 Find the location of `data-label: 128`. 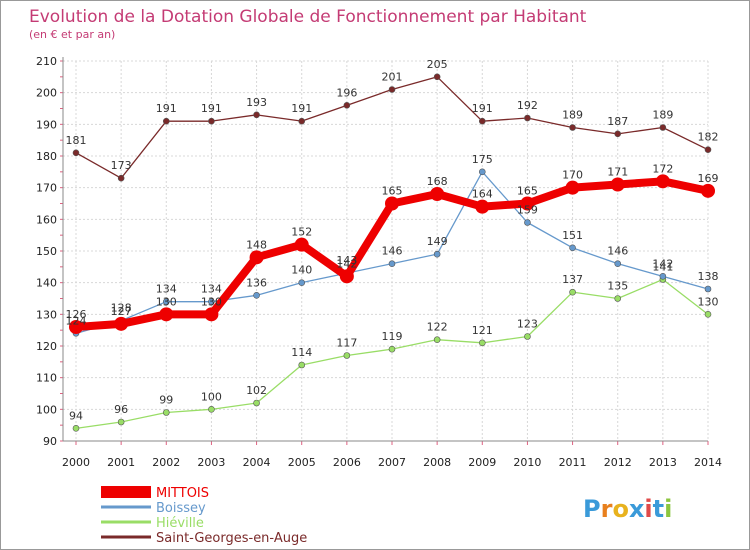

data-label: 128 is located at coordinates (121, 308).